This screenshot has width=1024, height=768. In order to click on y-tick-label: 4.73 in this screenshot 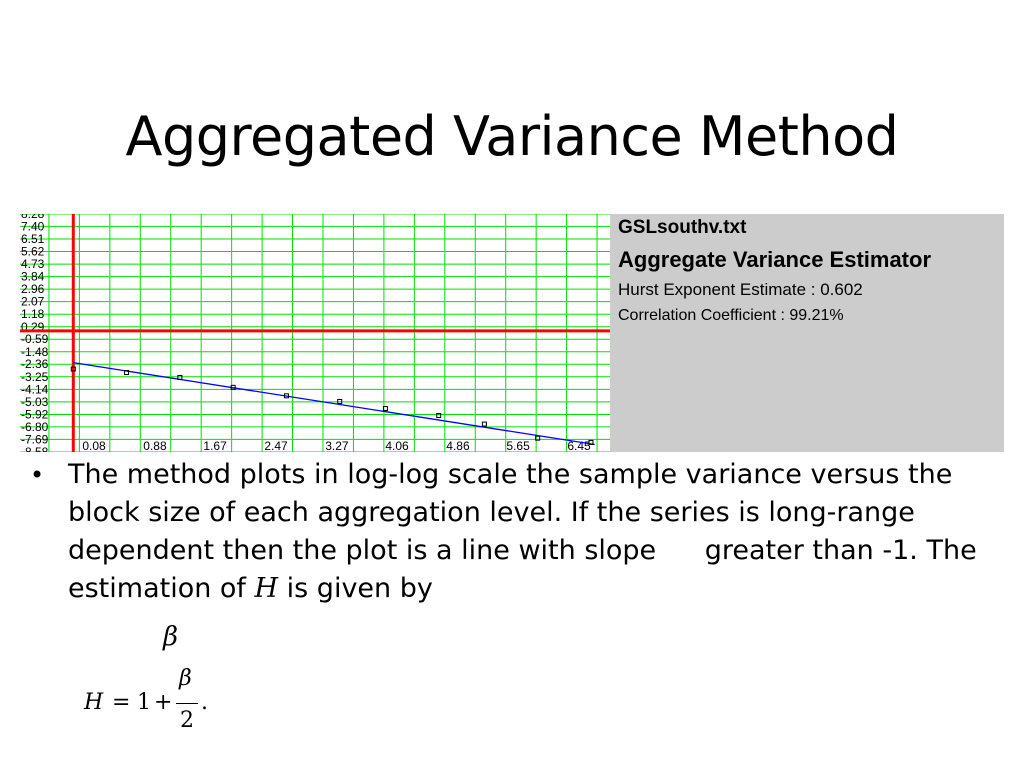, I will do `click(33, 264)`.